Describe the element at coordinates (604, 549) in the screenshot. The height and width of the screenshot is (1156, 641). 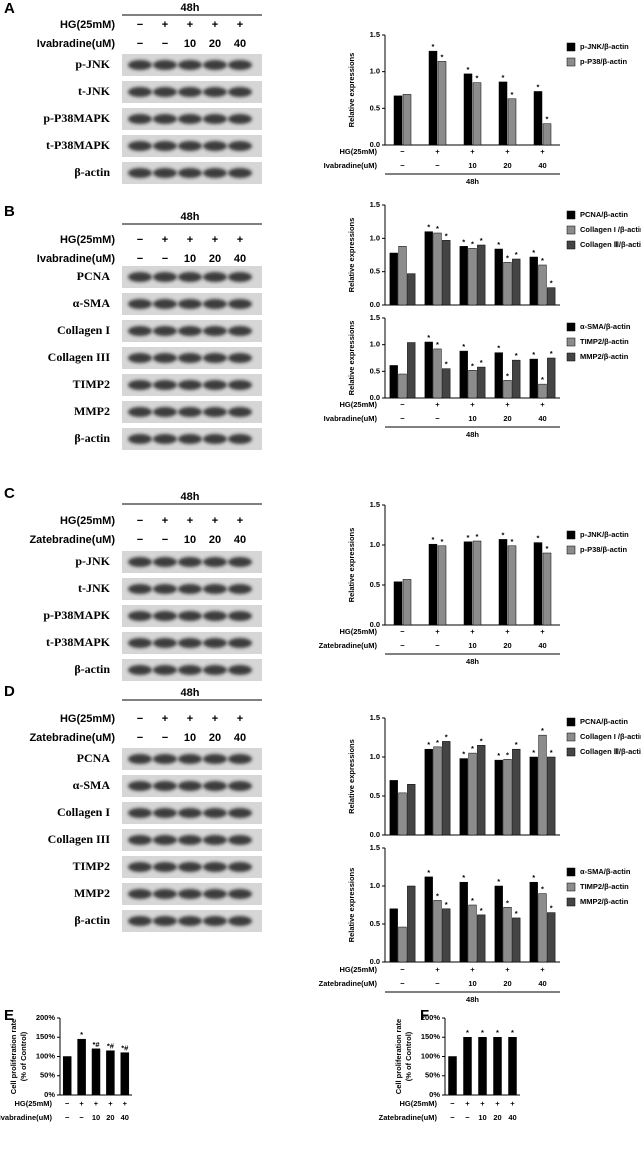
I see `legend-label: p-P38/β-actin` at that location.